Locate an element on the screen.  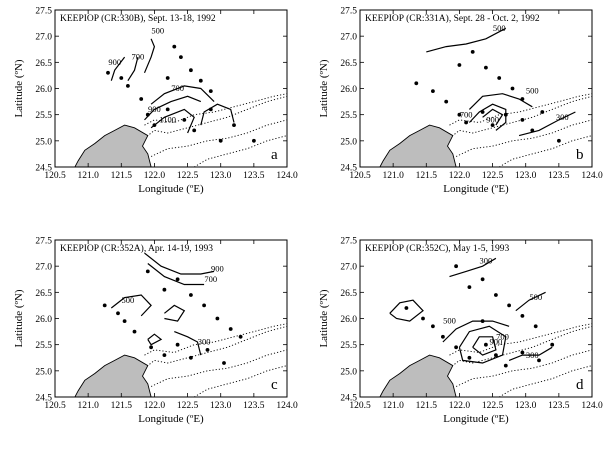
y-tick-label: 26.5 is located at coordinates (348, 294).